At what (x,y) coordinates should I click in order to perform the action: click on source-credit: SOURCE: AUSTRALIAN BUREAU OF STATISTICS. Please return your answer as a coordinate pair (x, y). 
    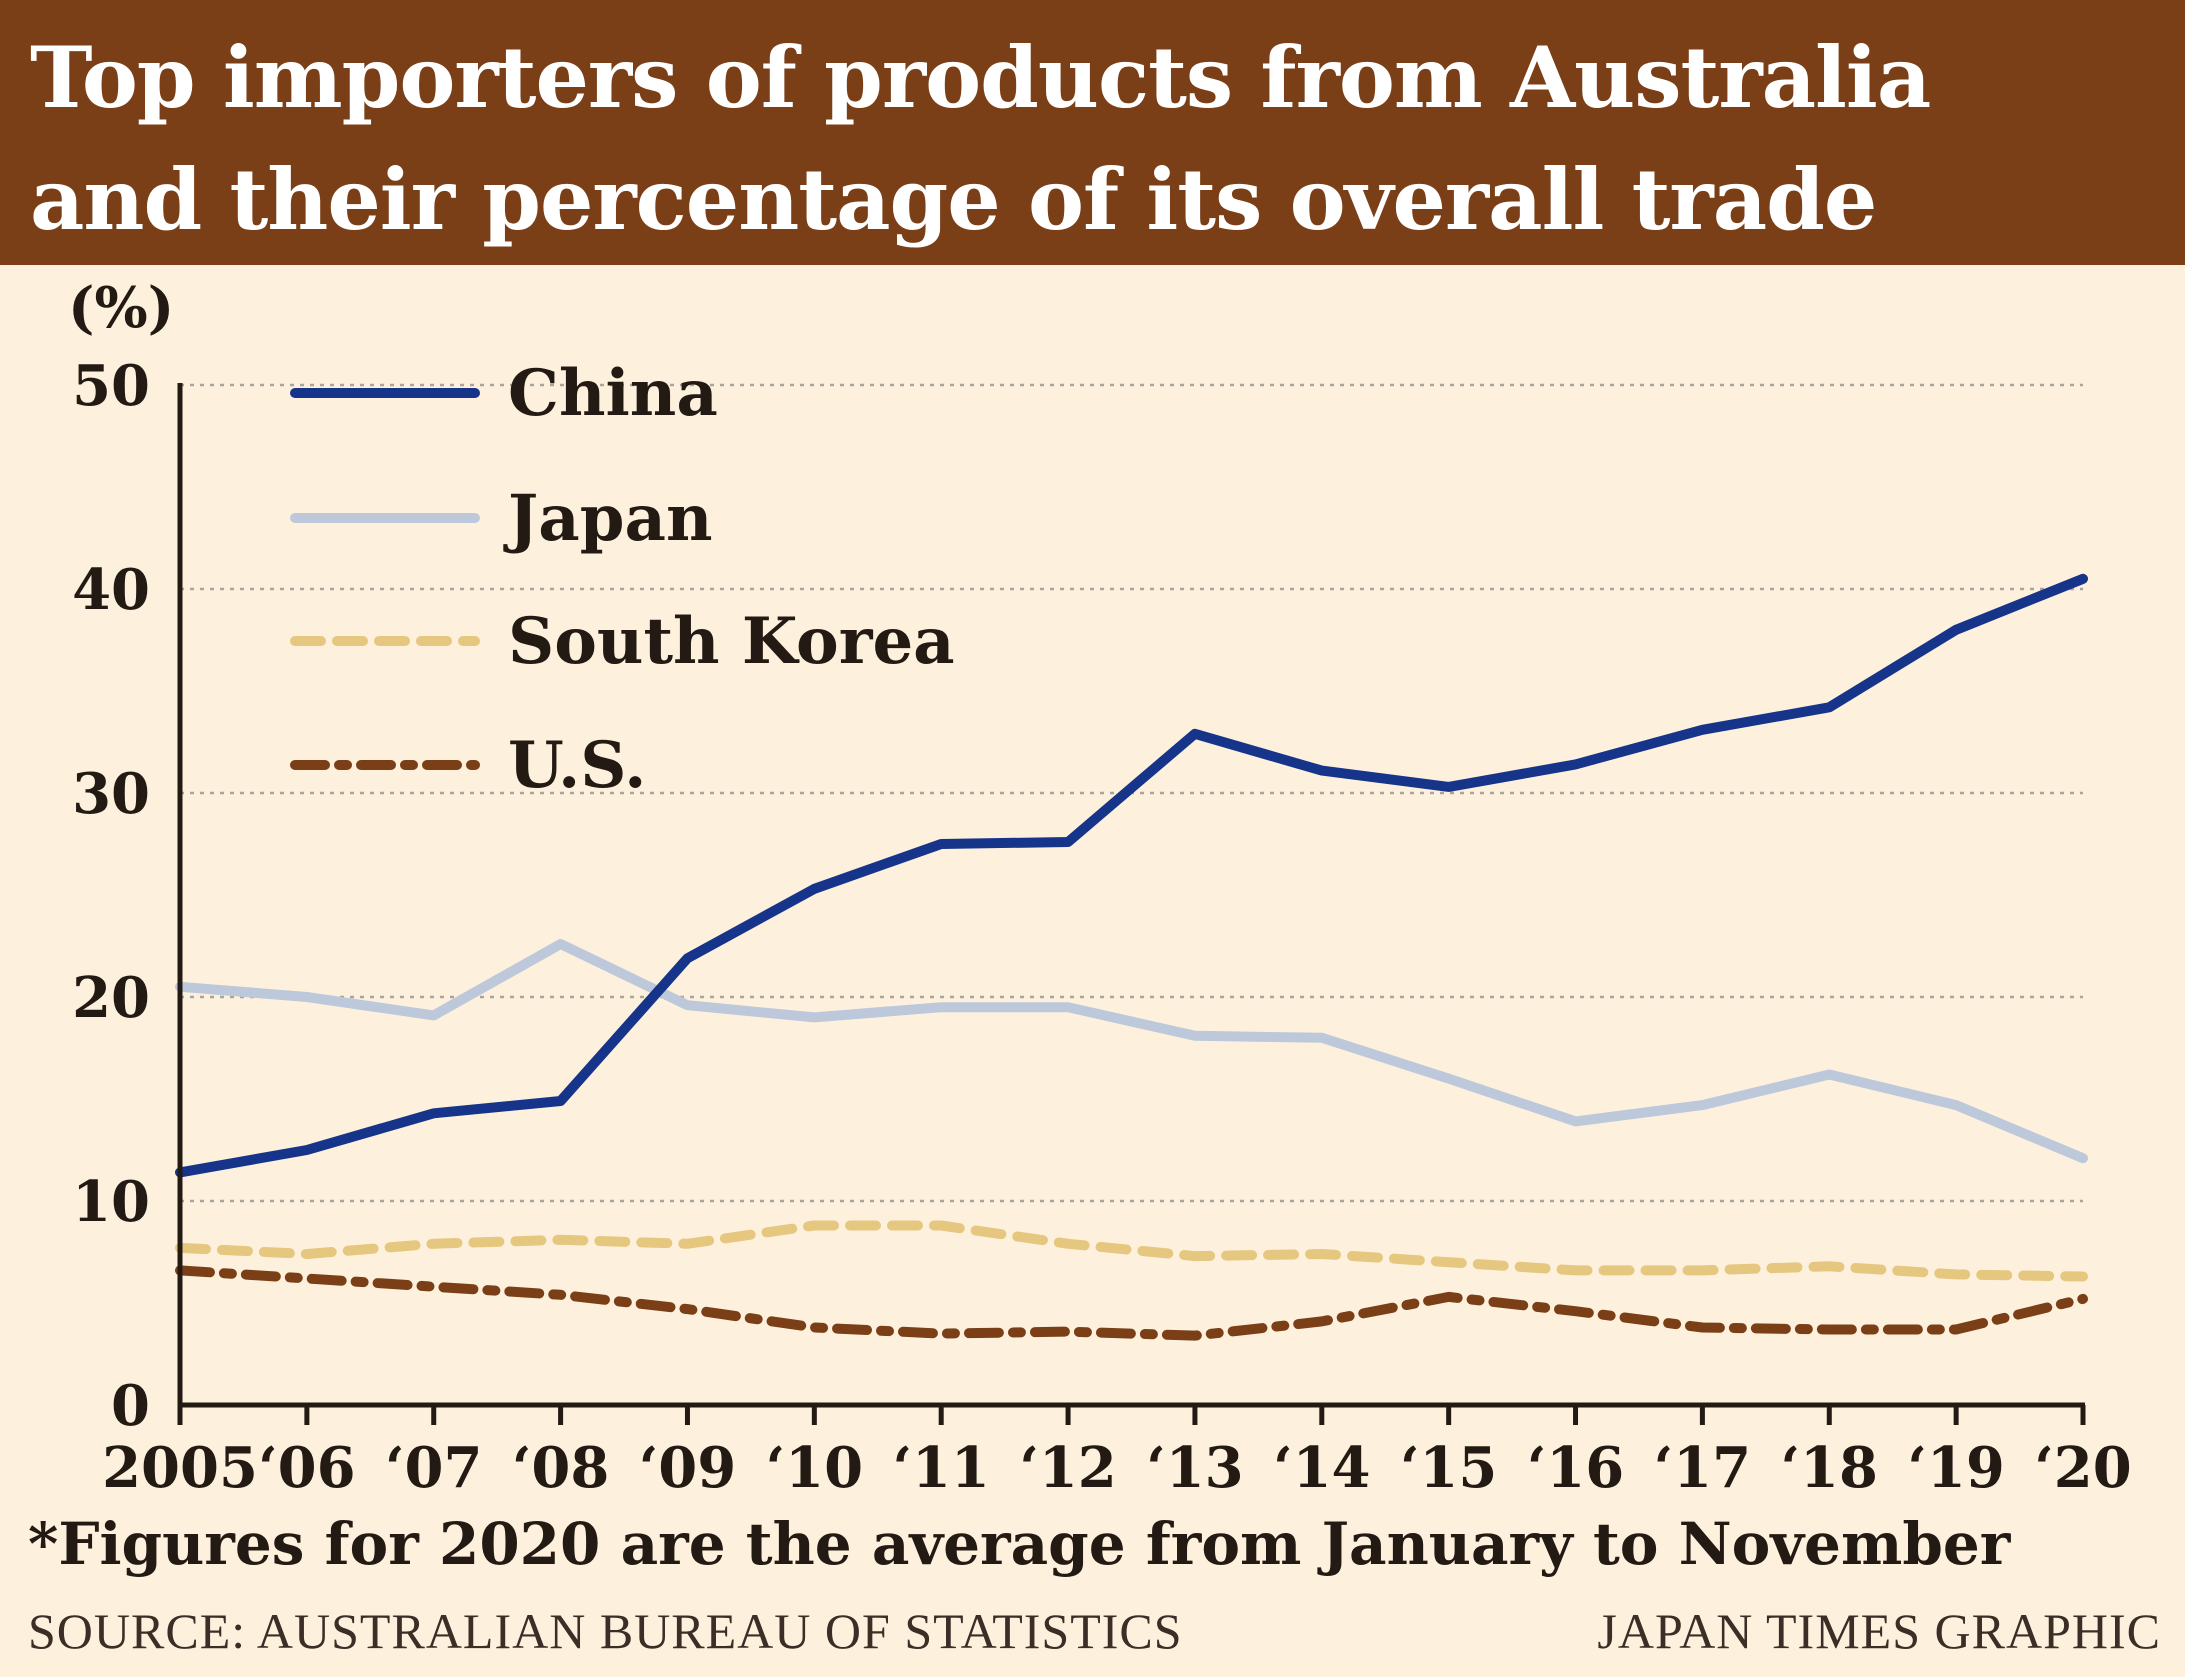
    Looking at the image, I should click on (605, 1631).